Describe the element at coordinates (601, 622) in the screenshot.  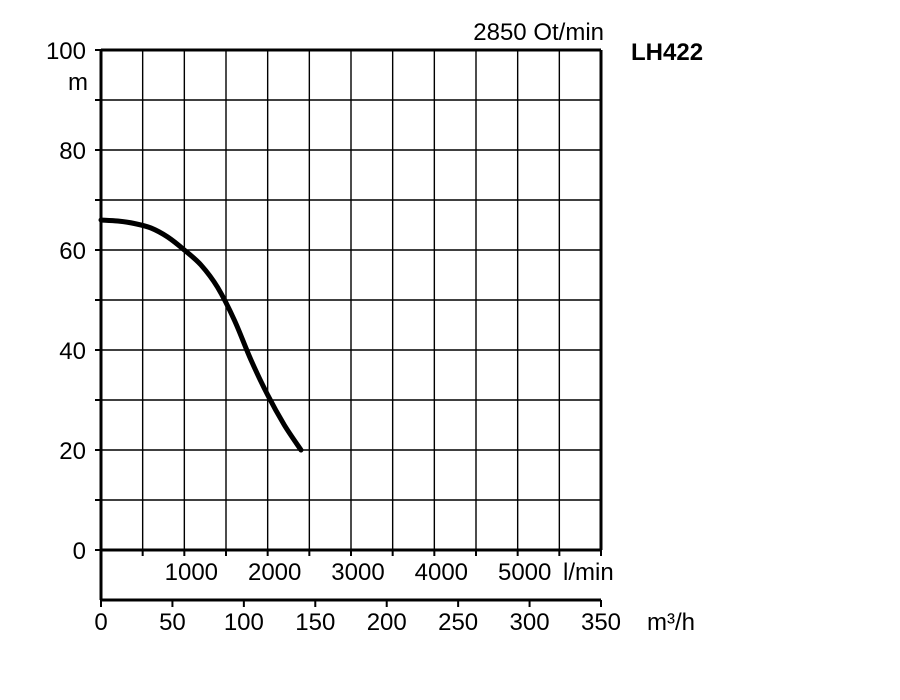
I see `x-tick-label-m3h: 350` at that location.